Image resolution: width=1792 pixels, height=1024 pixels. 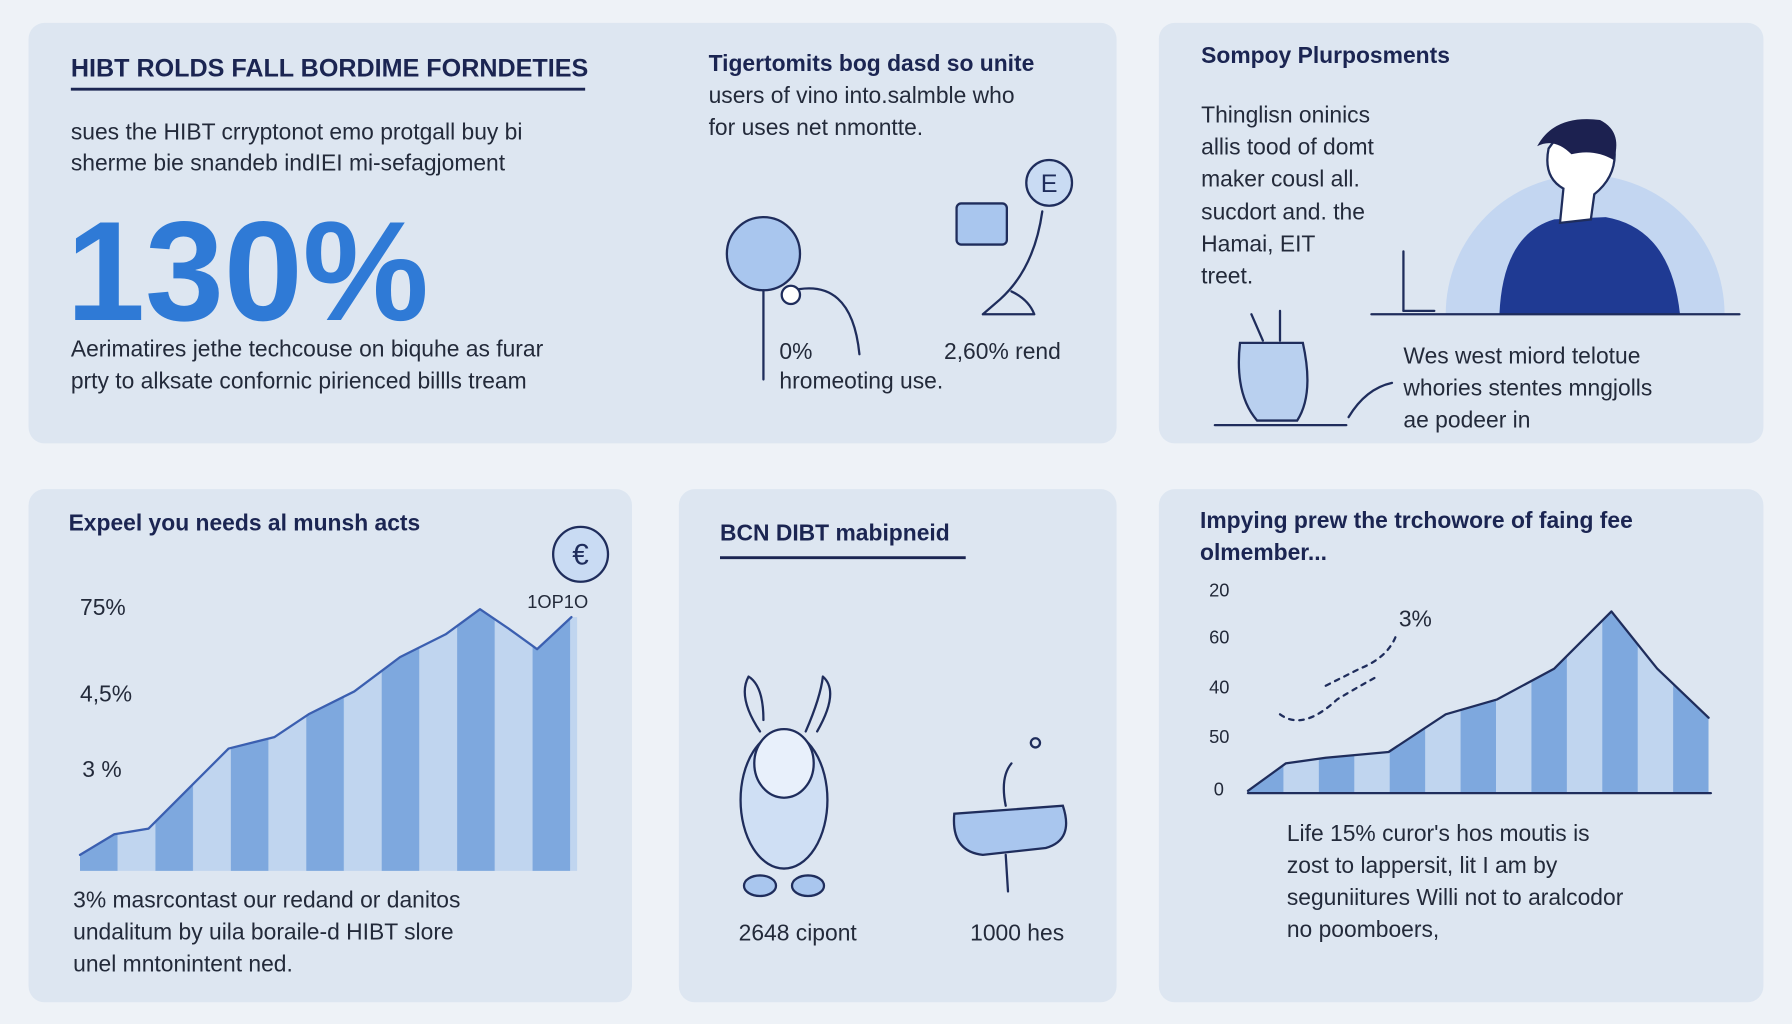 What do you see at coordinates (183, 963) in the screenshot?
I see `caption-line: unel mntonintent ned.` at bounding box center [183, 963].